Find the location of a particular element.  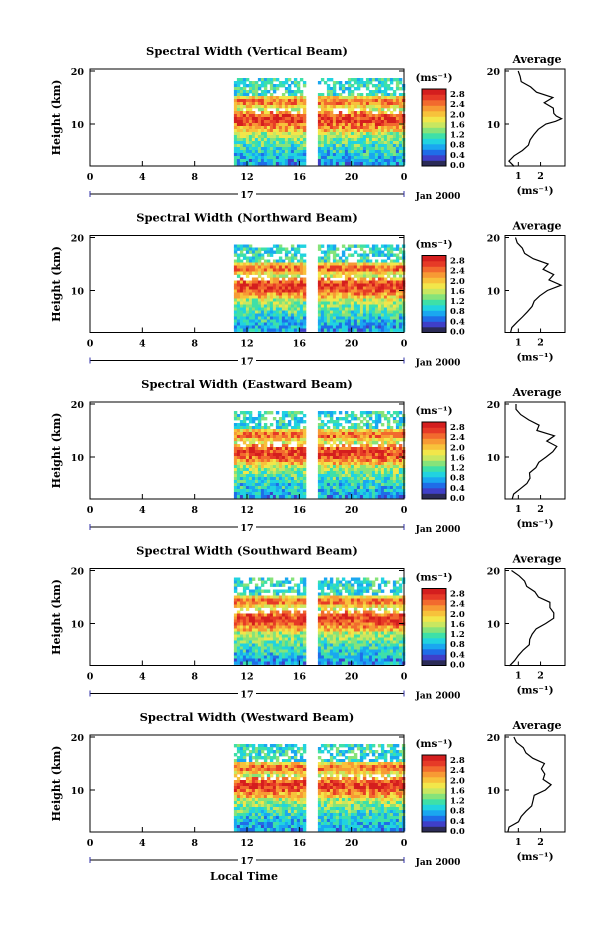

date-label: Jan 2000 is located at coordinates (438, 364).